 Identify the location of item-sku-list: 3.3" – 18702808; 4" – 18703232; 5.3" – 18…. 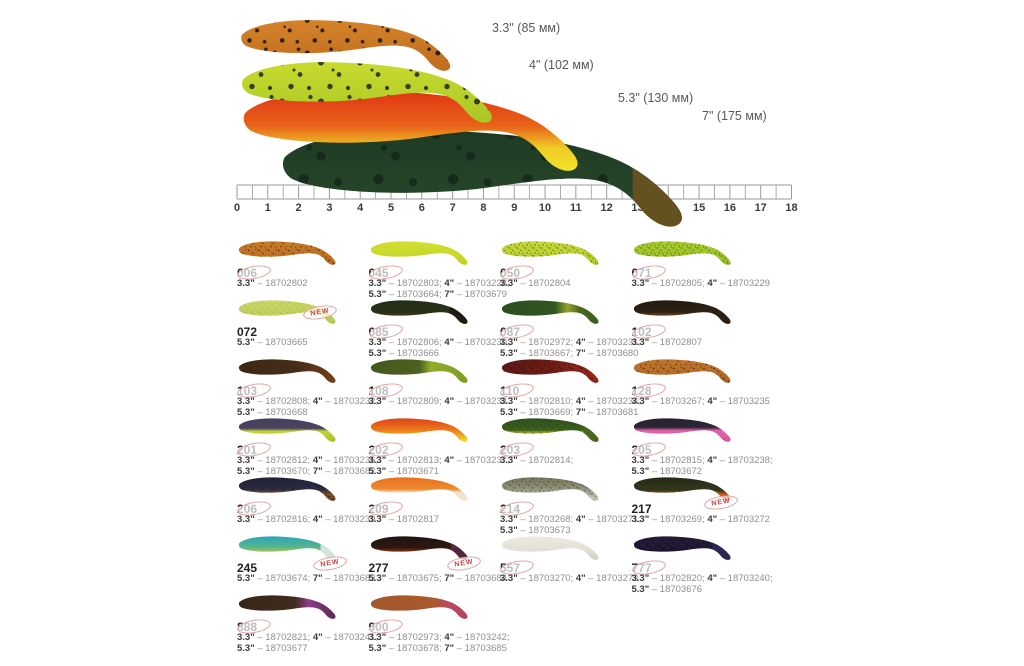
(308, 407).